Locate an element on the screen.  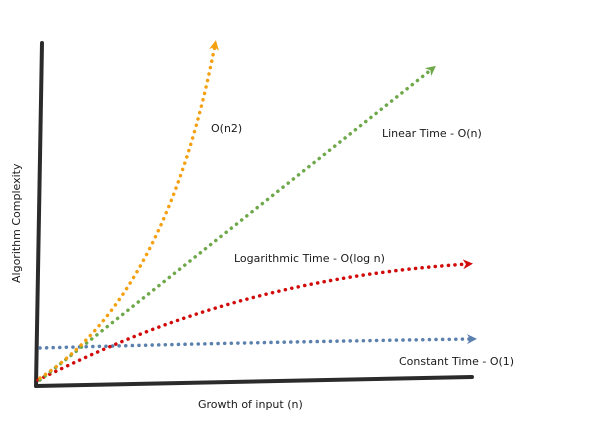
y-axis-label: Algorithm Complexity is located at coordinates (16, 223).